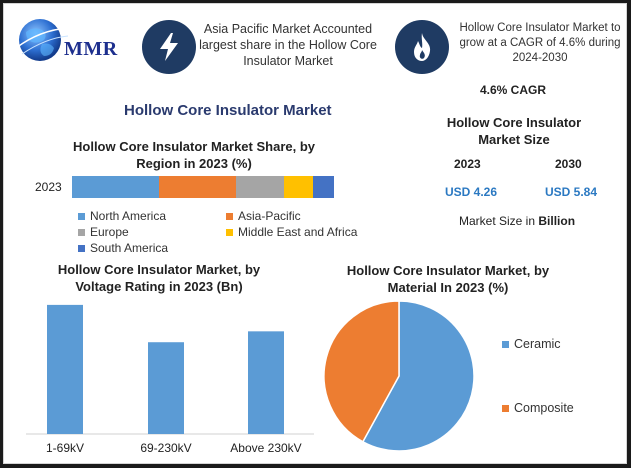 This screenshot has width=631, height=468. Describe the element at coordinates (557, 221) in the screenshot. I see `market-size-note-unit: Billion` at that location.